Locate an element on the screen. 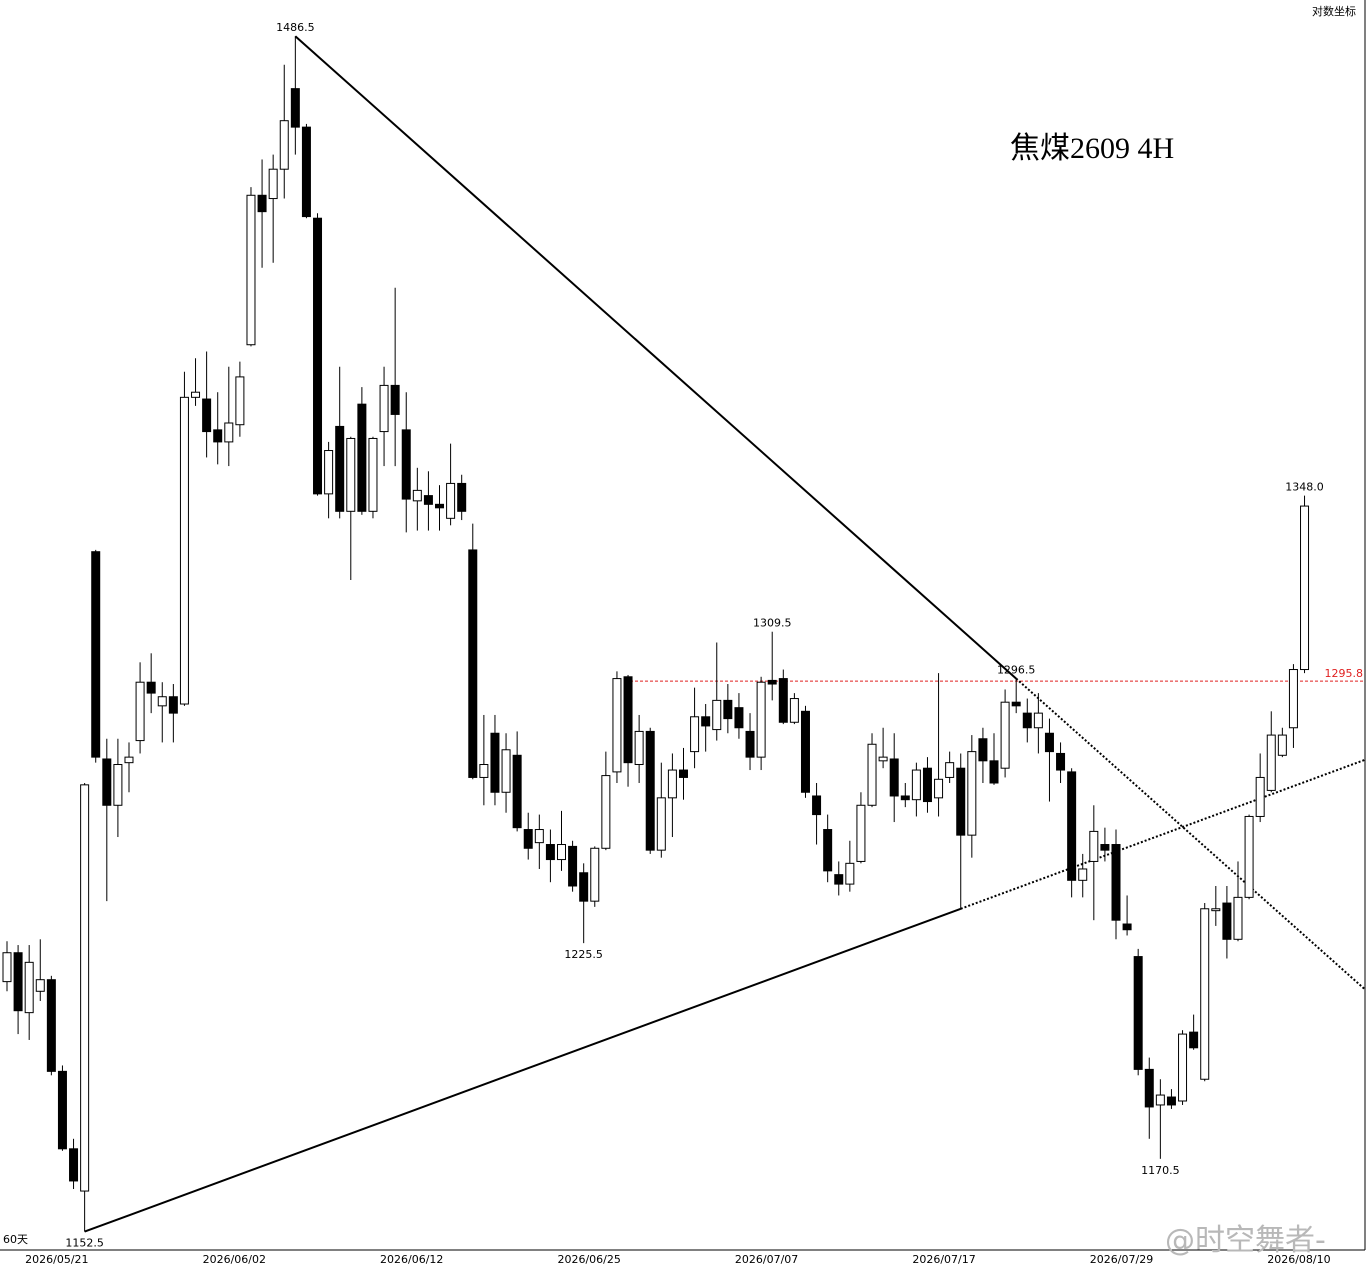  reference-label: 1295.8 is located at coordinates (1344, 673).